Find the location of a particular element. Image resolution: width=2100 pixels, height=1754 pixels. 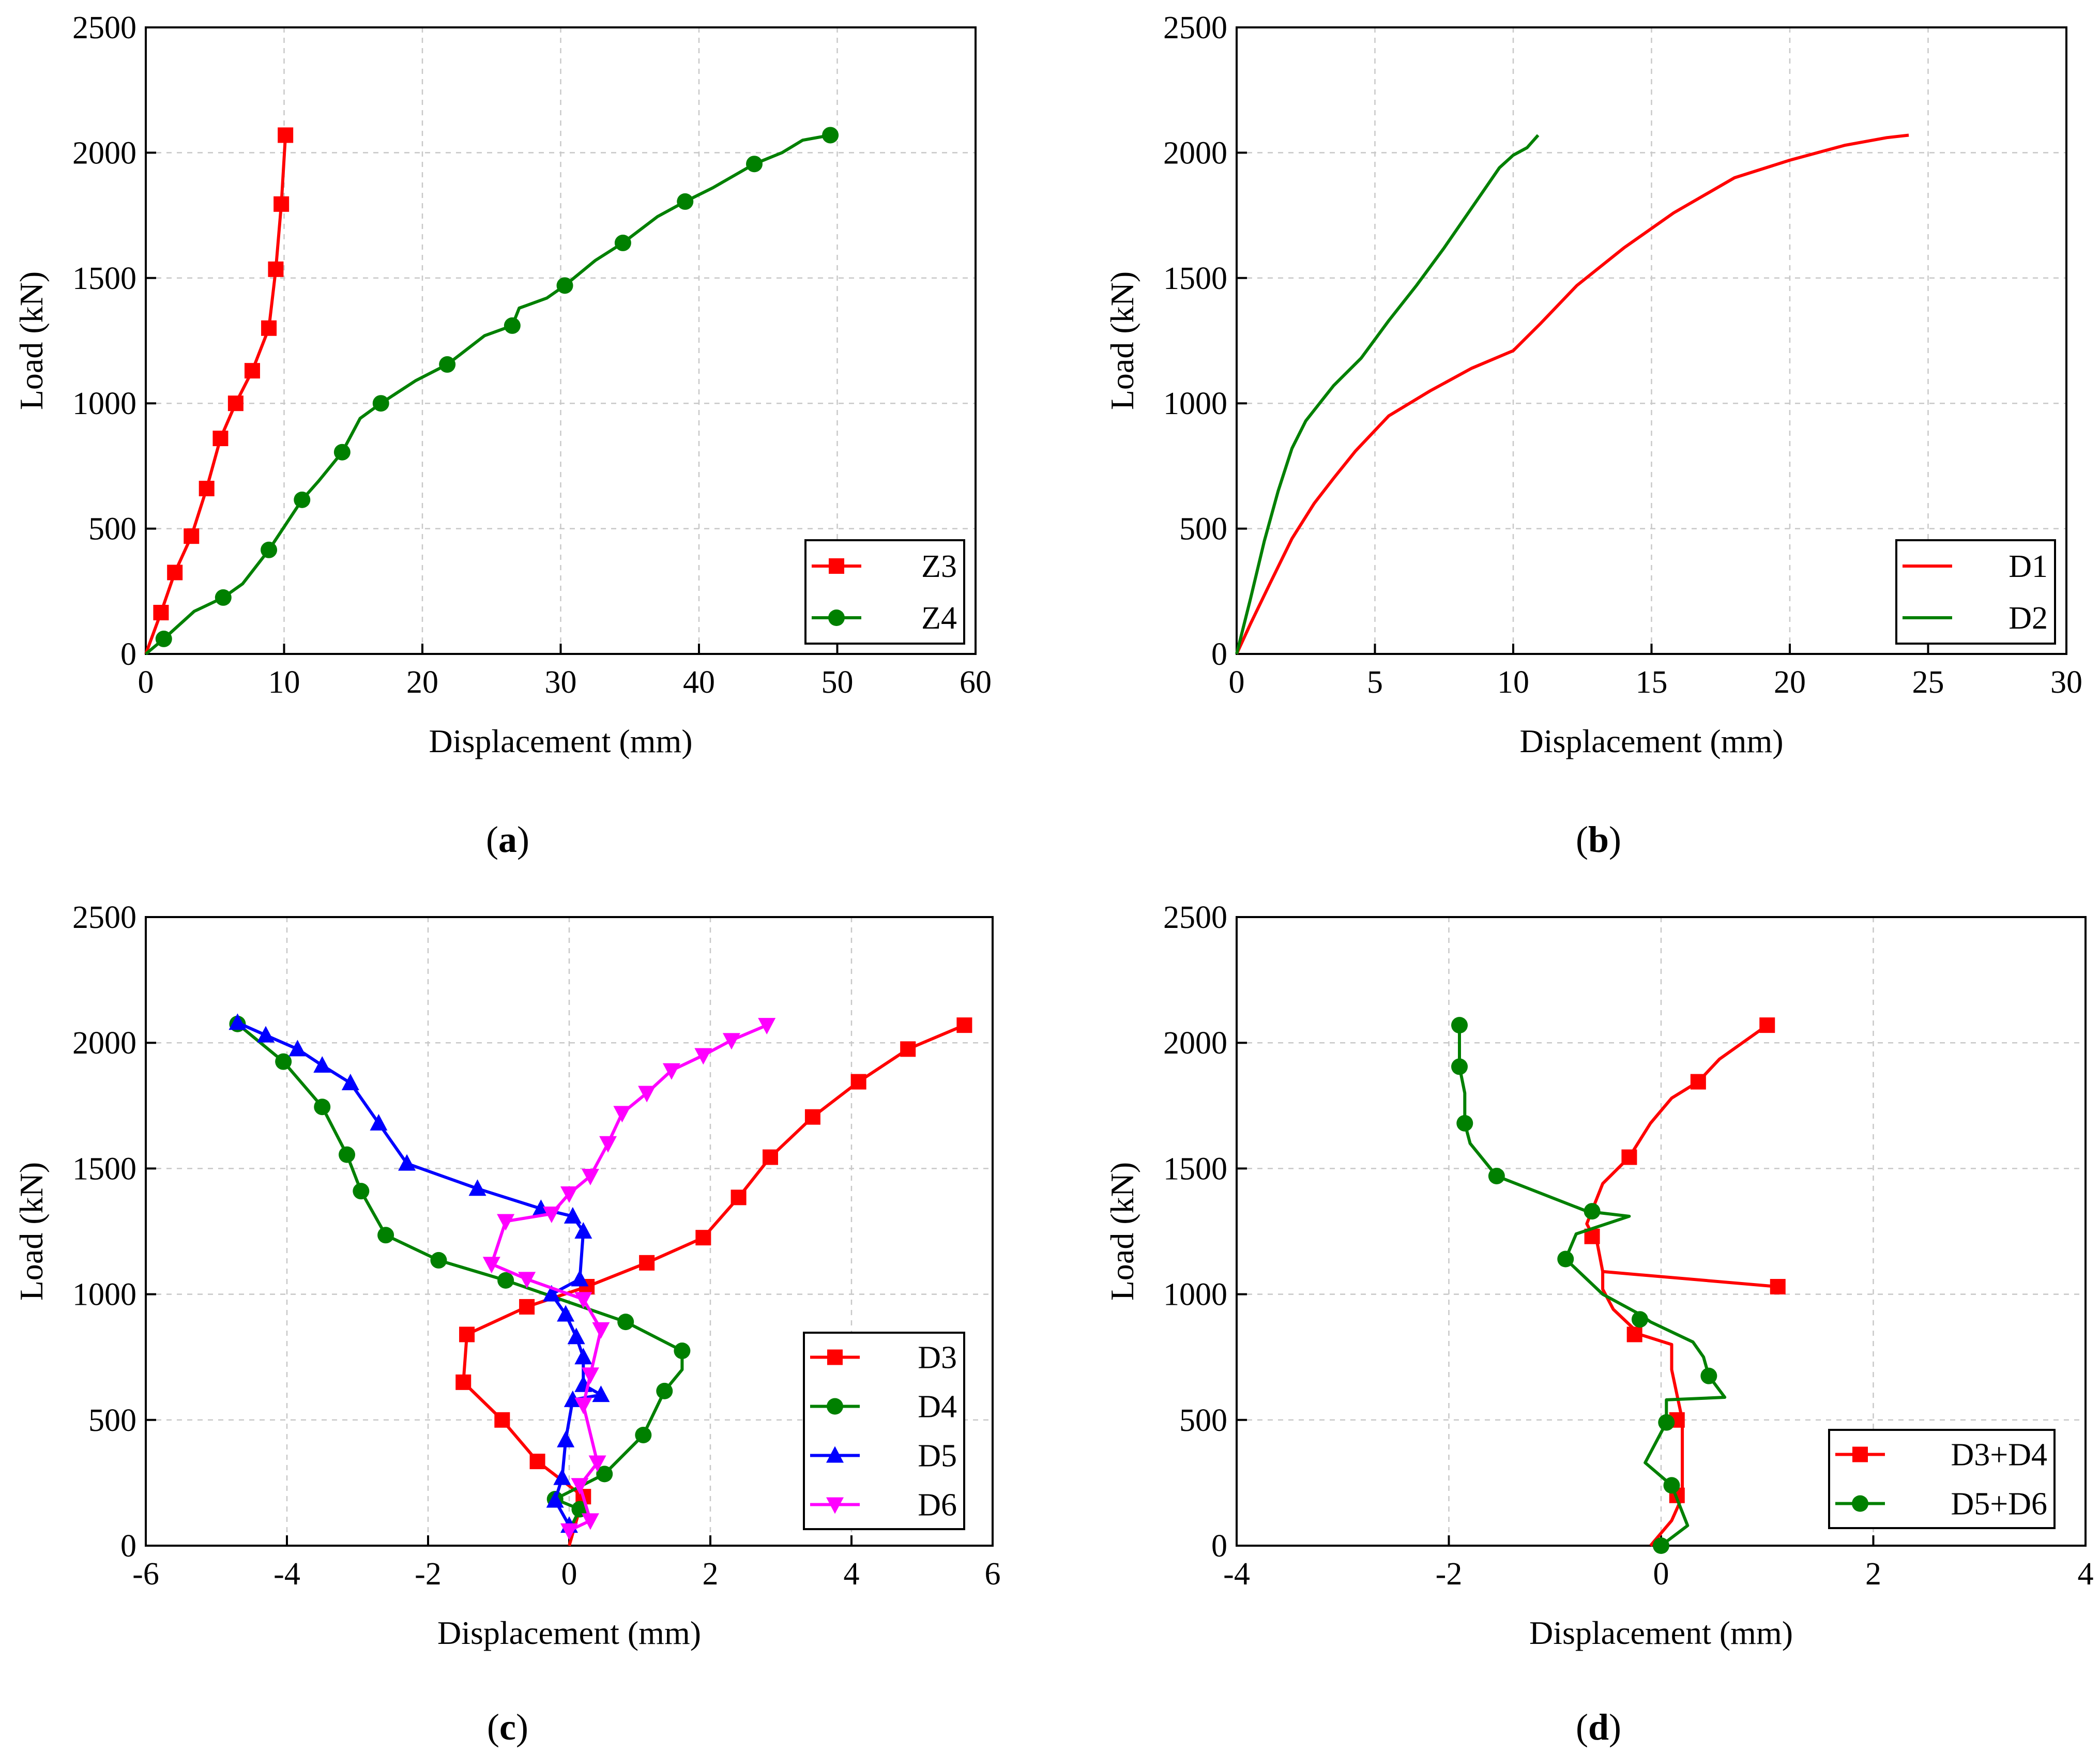

y-tick-label: 1000 is located at coordinates (104, 403).